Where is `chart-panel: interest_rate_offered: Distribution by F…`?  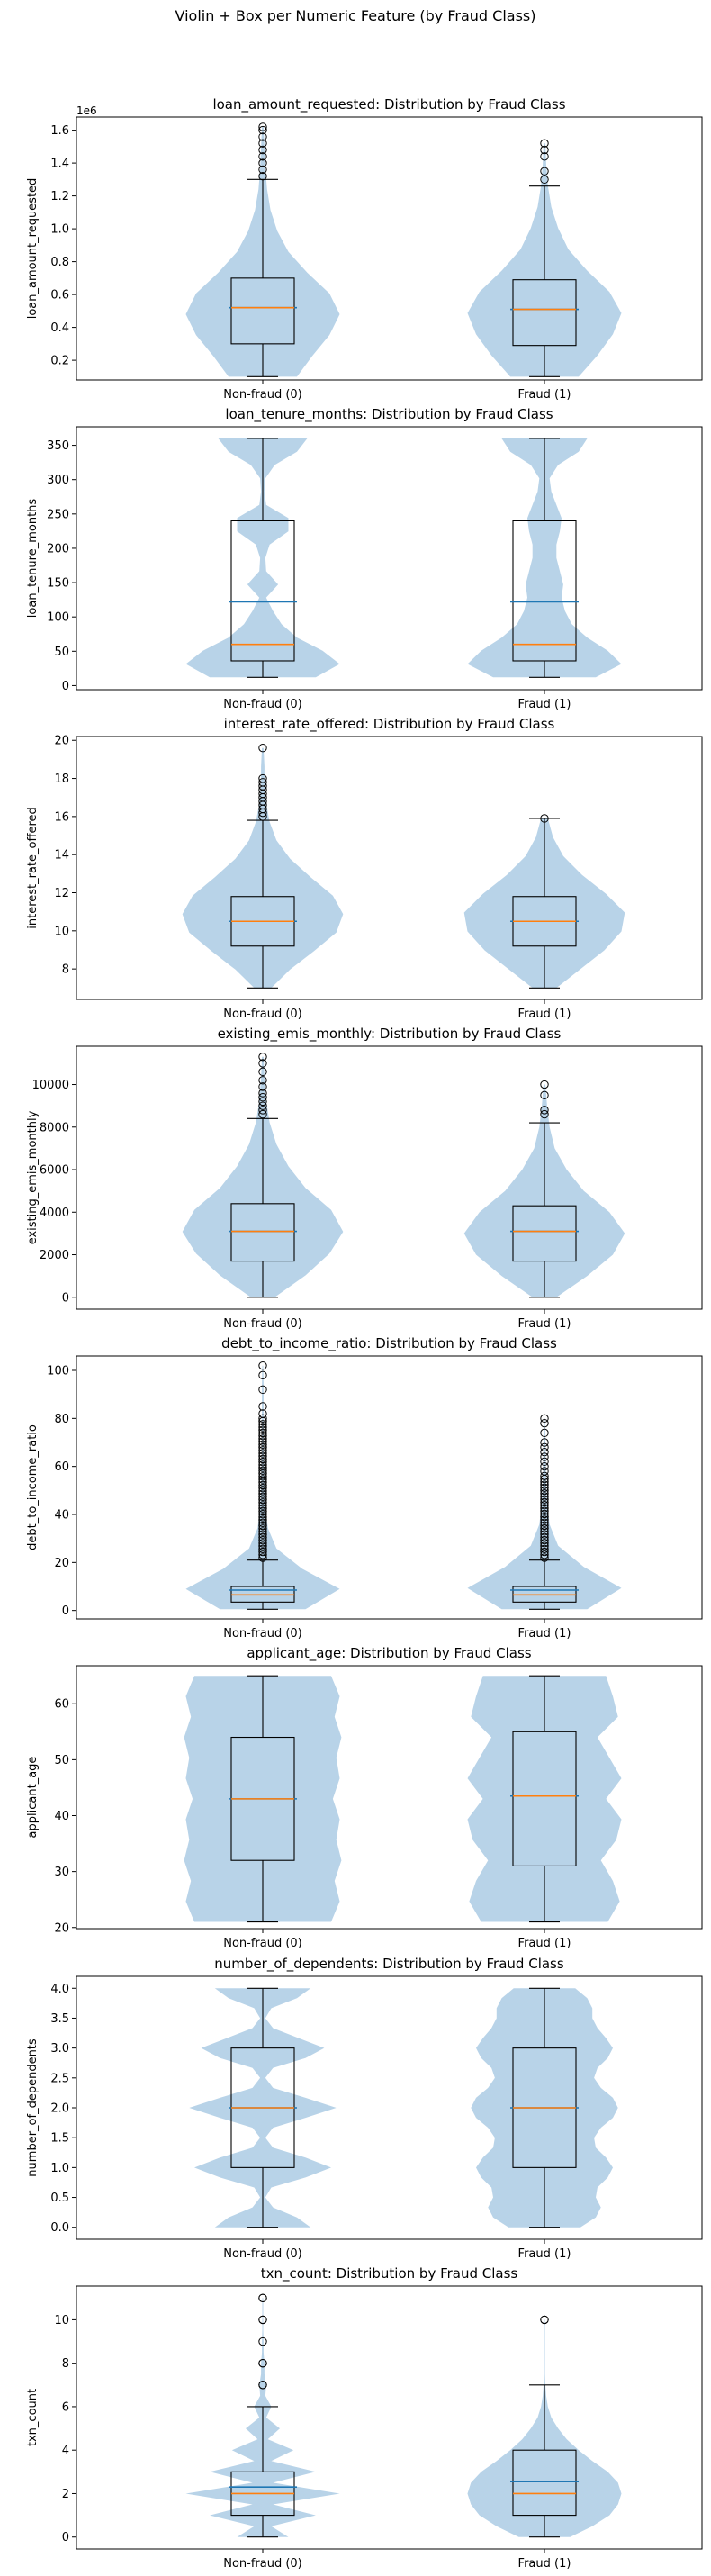
chart-panel: interest_rate_offered: Distribution by F… is located at coordinates (364, 868).